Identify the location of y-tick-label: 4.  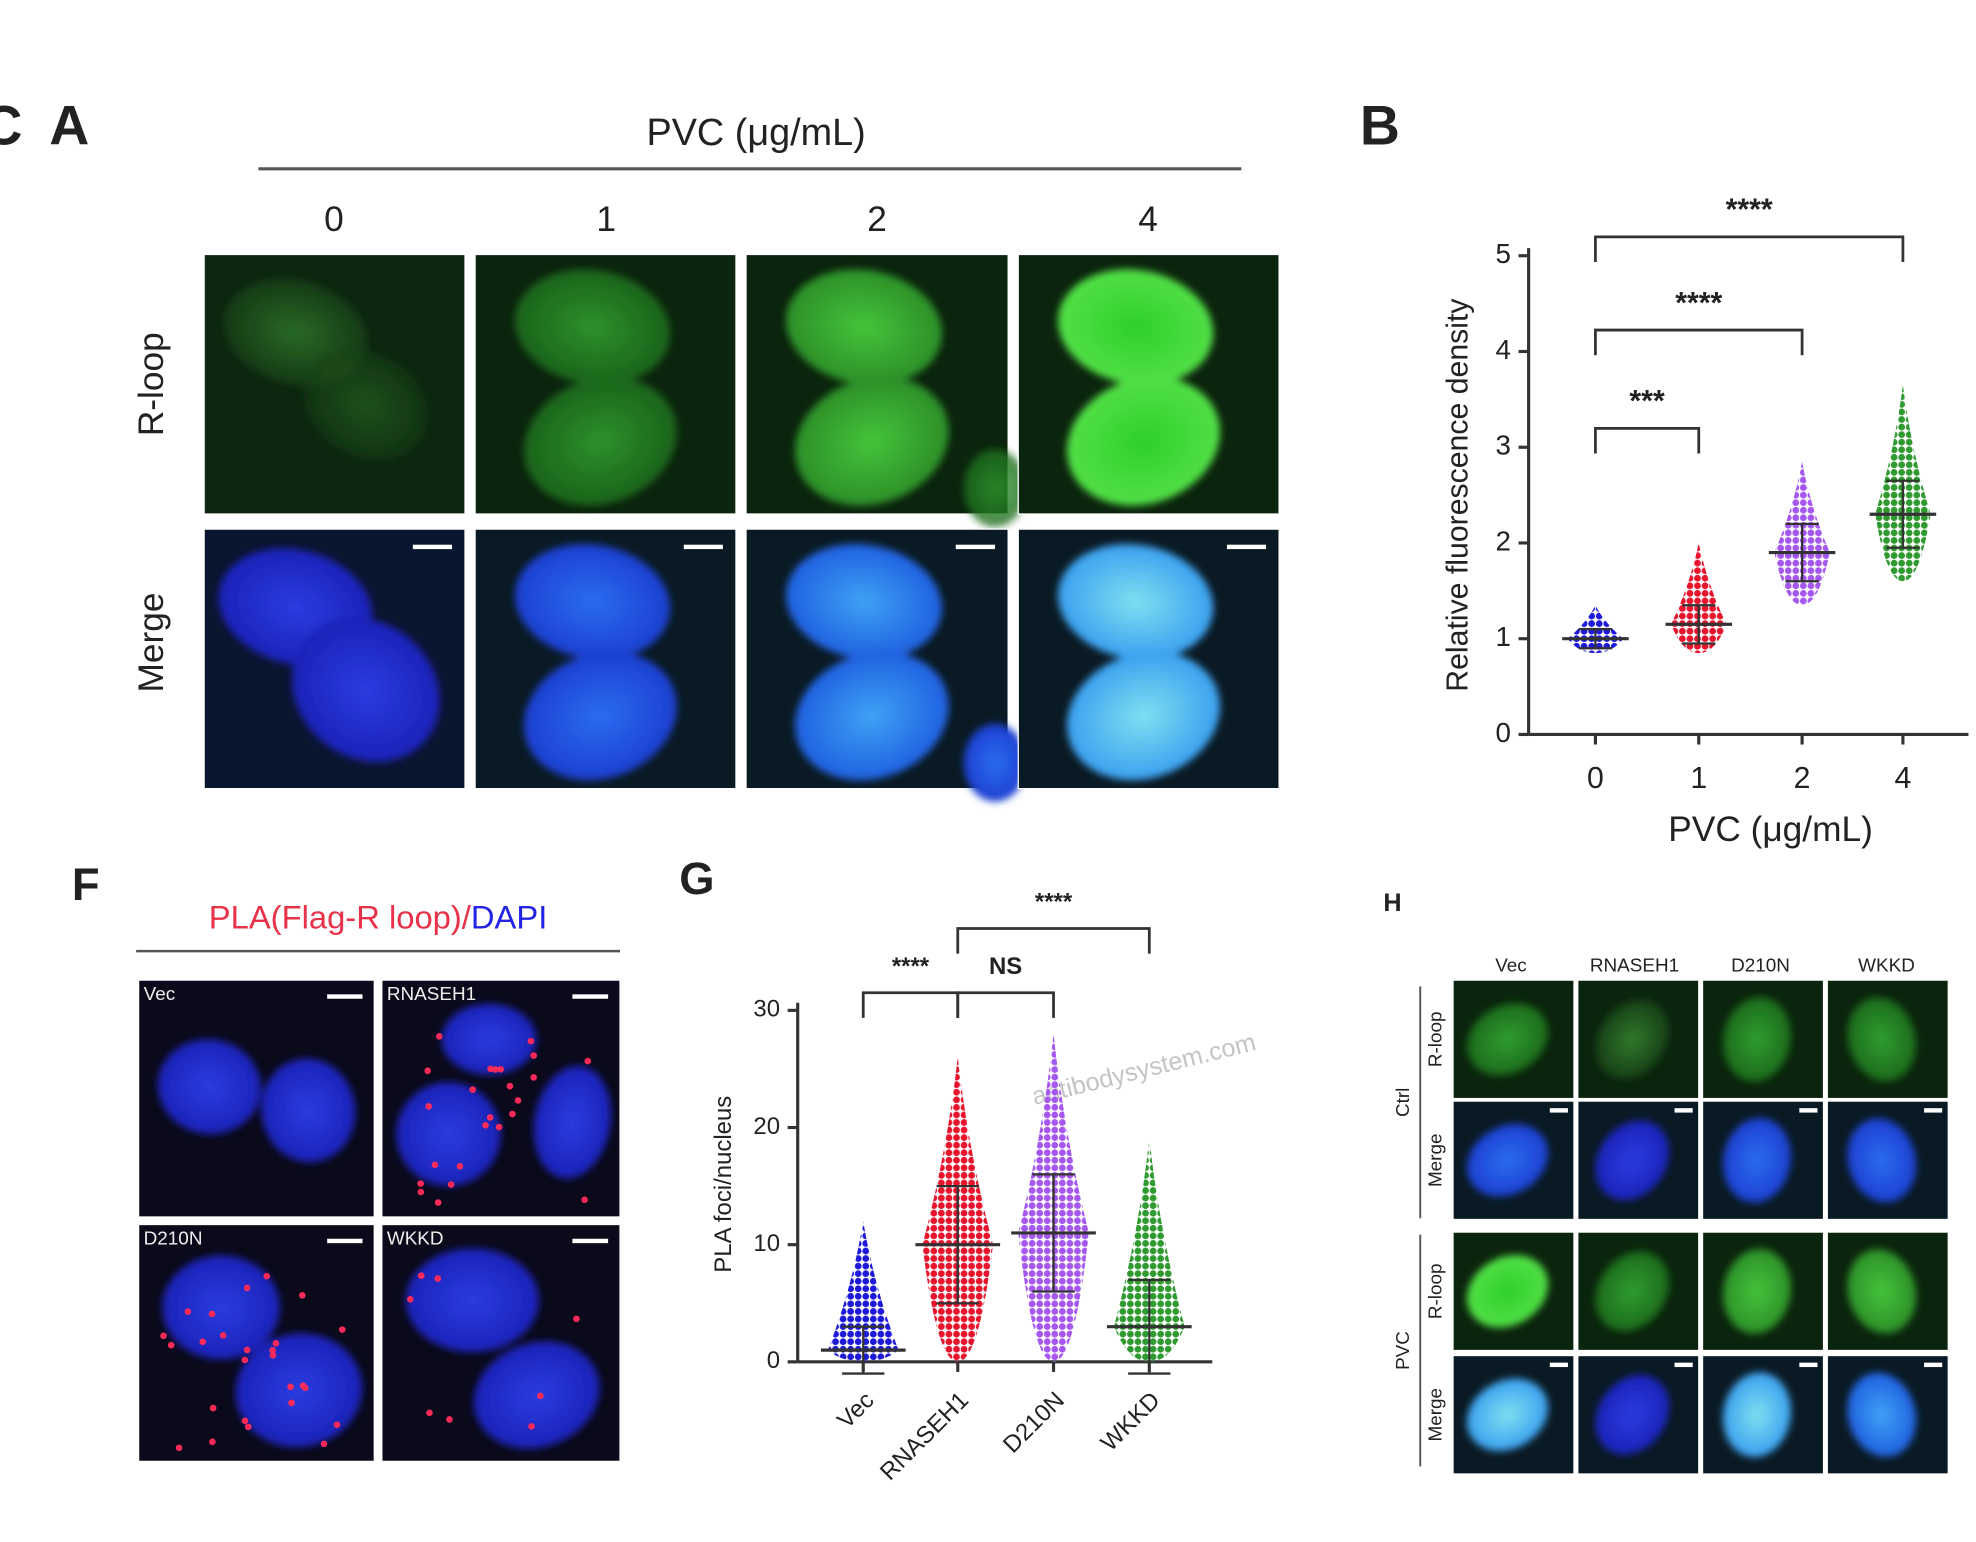
(1503, 349).